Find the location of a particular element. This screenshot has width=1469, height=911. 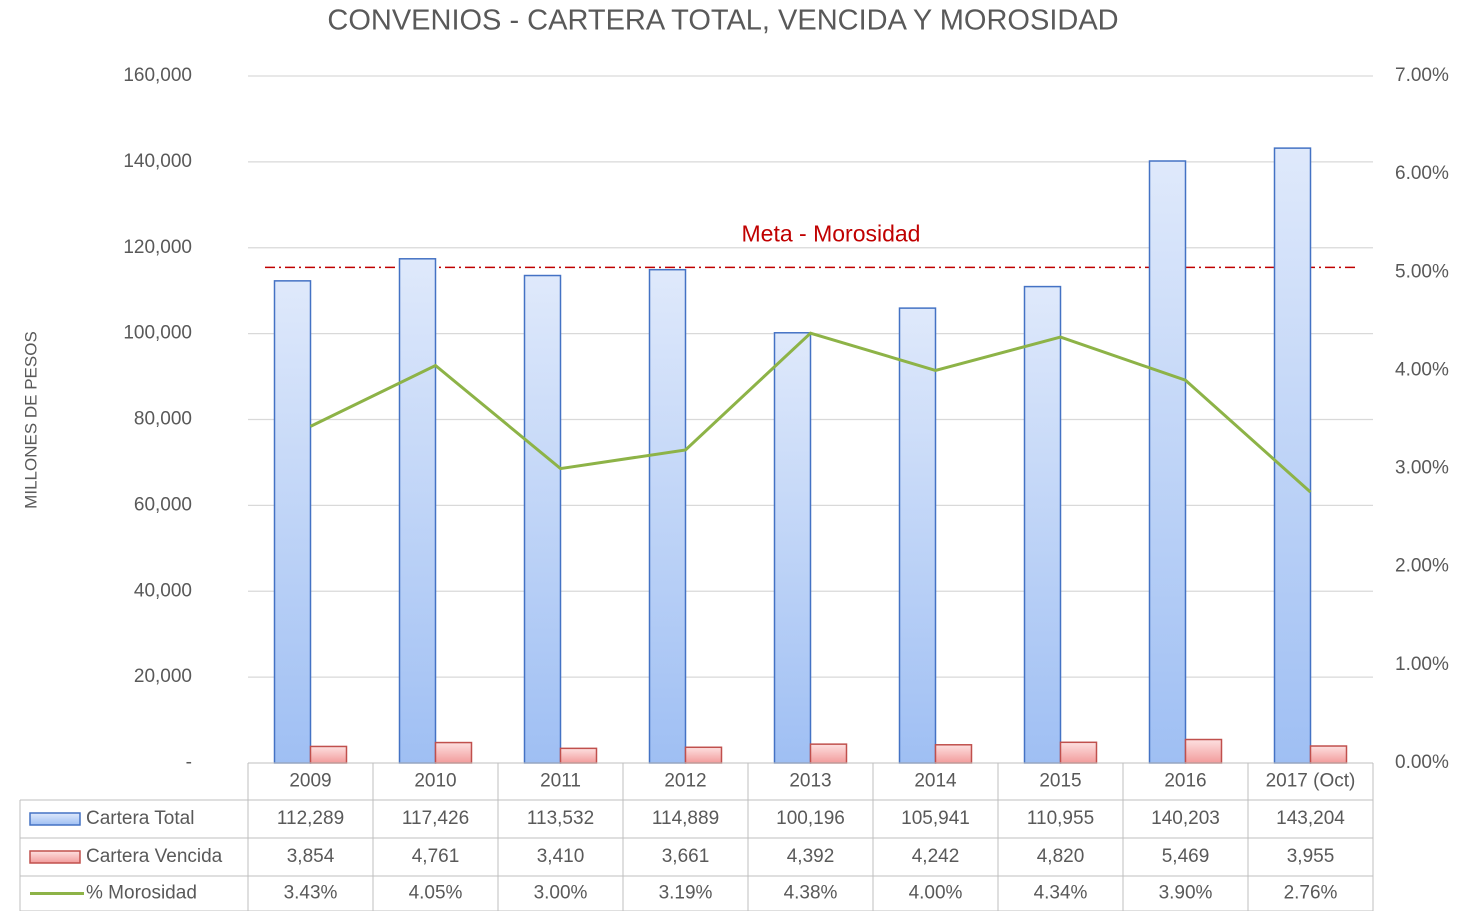

table-cell: 3,955 is located at coordinates (1311, 856).